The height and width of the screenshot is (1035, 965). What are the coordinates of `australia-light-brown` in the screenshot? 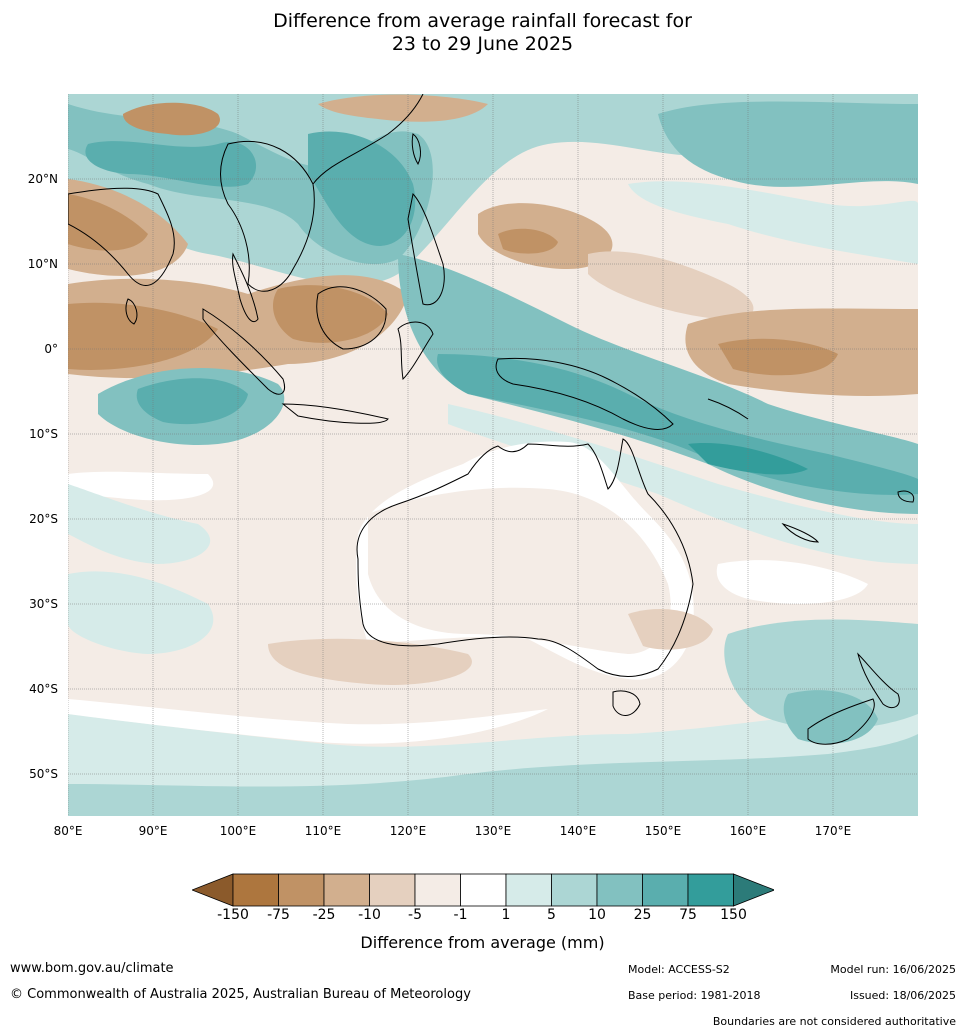 It's located at (519, 570).